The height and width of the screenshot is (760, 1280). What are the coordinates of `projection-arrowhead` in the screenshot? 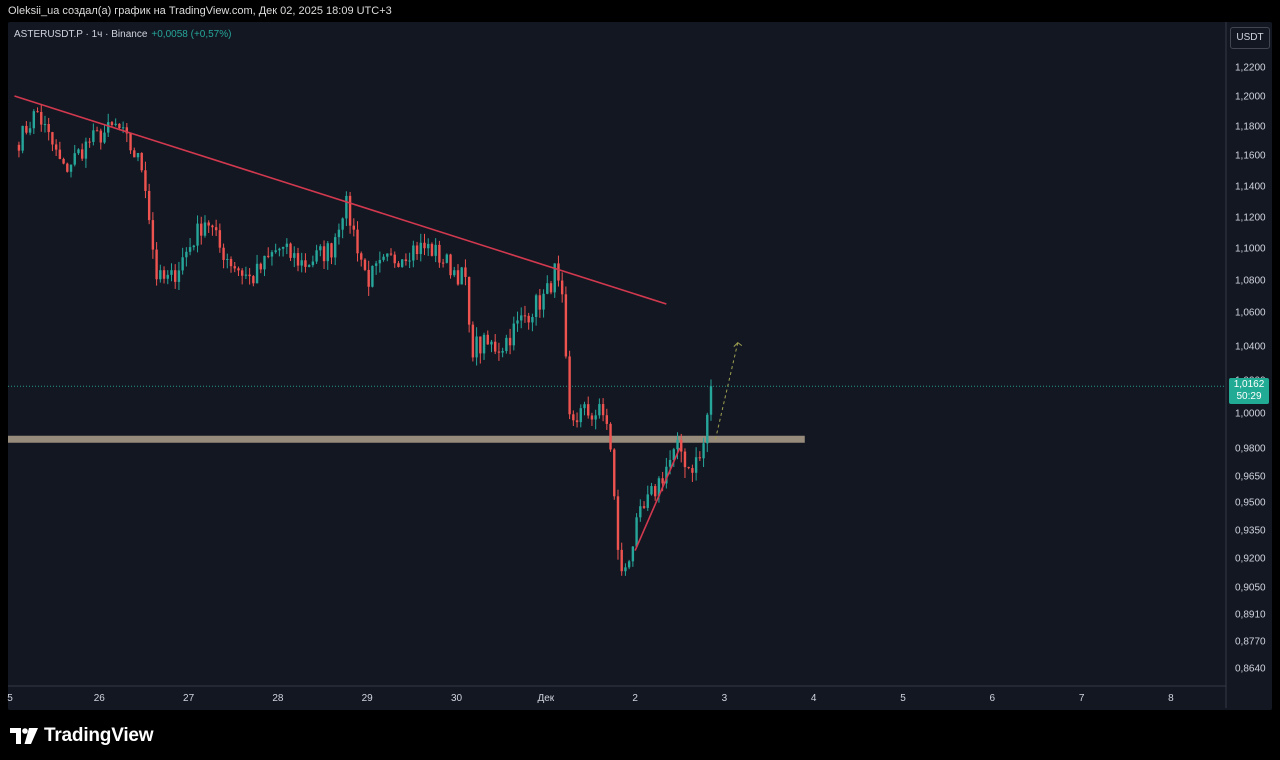 It's located at (738, 344).